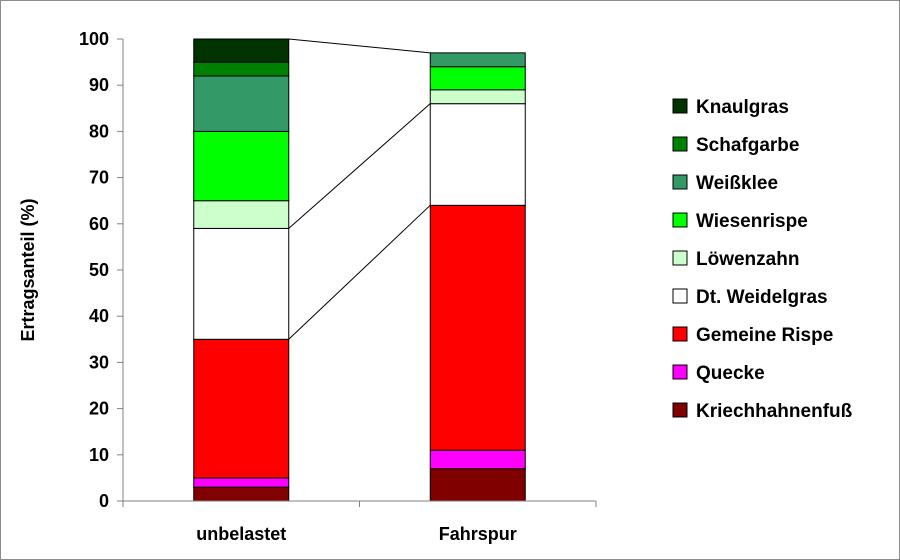 The image size is (900, 560). What do you see at coordinates (680, 182) in the screenshot?
I see `legend-swatch-weissklee` at bounding box center [680, 182].